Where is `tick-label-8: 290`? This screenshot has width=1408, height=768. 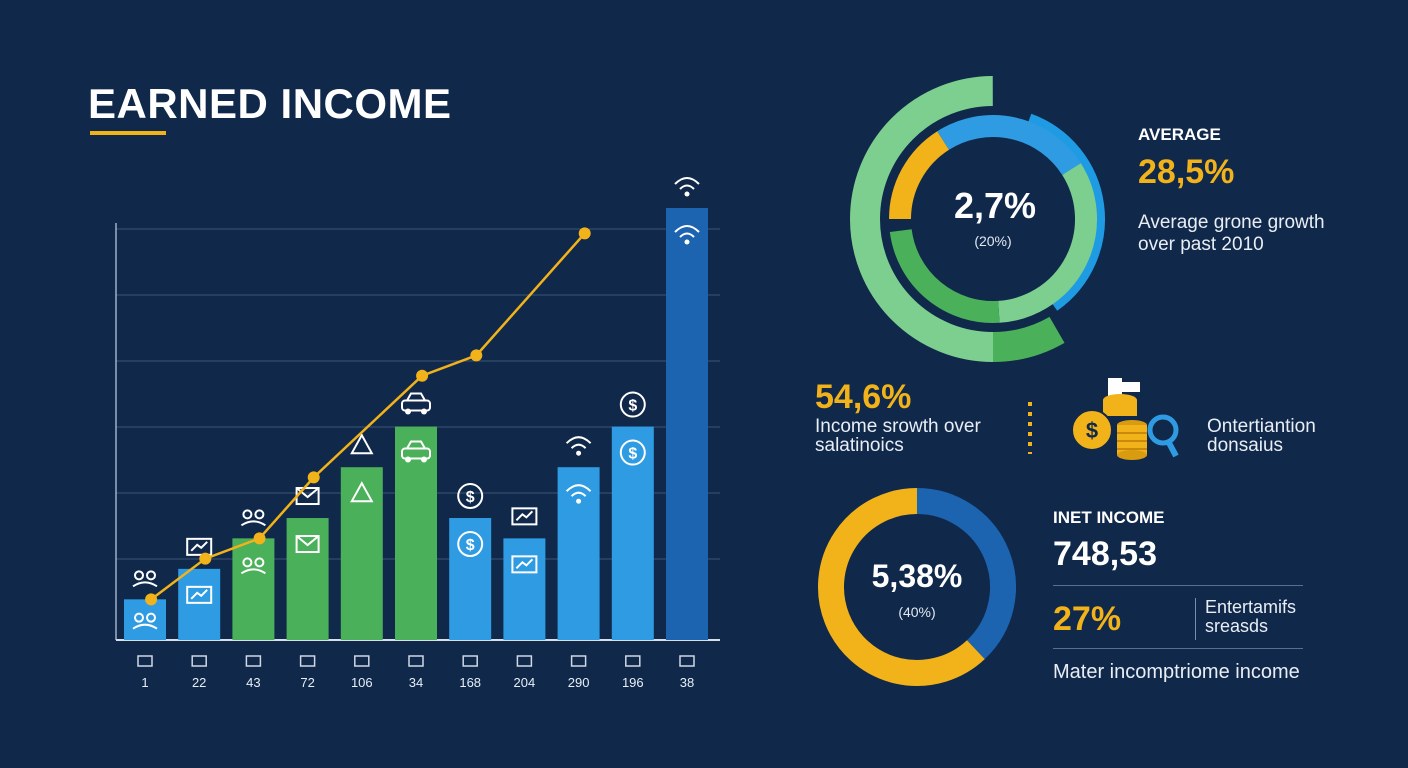
tick-label-8: 290 is located at coordinates (579, 682).